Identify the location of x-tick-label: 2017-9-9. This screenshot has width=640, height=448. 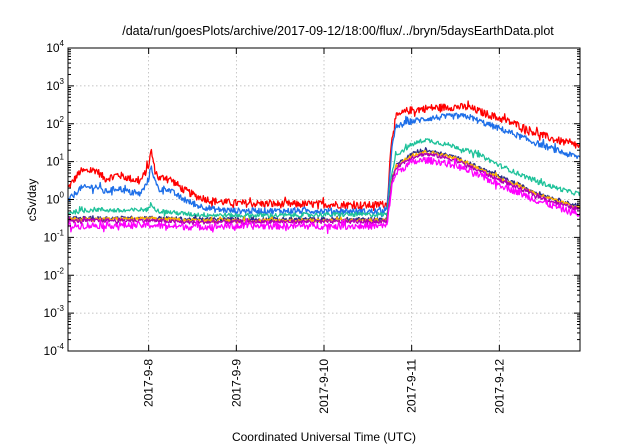
(236, 383).